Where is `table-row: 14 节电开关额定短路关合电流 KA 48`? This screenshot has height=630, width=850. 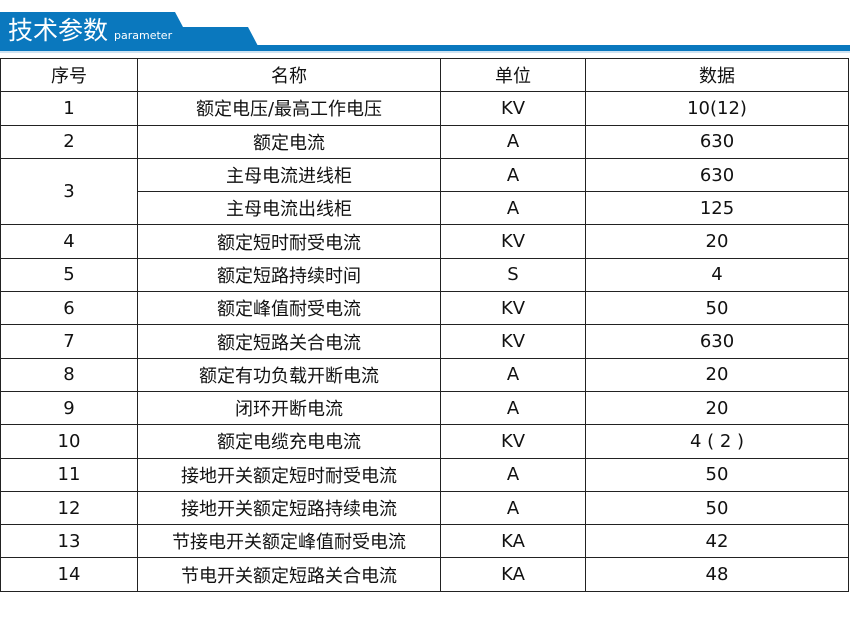
table-row: 14 节电开关额定短路关合电流 KA 48 is located at coordinates (424, 574).